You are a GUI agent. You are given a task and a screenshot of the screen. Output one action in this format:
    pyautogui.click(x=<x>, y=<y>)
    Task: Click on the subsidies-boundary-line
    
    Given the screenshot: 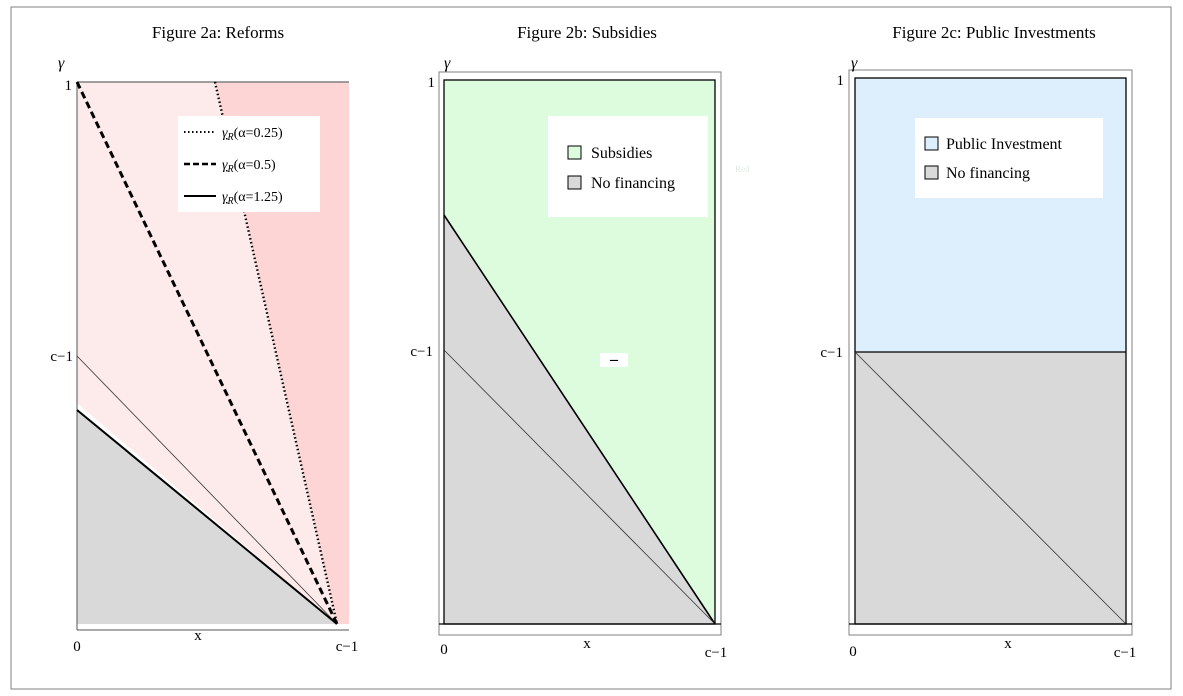 What is the action you would take?
    pyautogui.click(x=579, y=419)
    